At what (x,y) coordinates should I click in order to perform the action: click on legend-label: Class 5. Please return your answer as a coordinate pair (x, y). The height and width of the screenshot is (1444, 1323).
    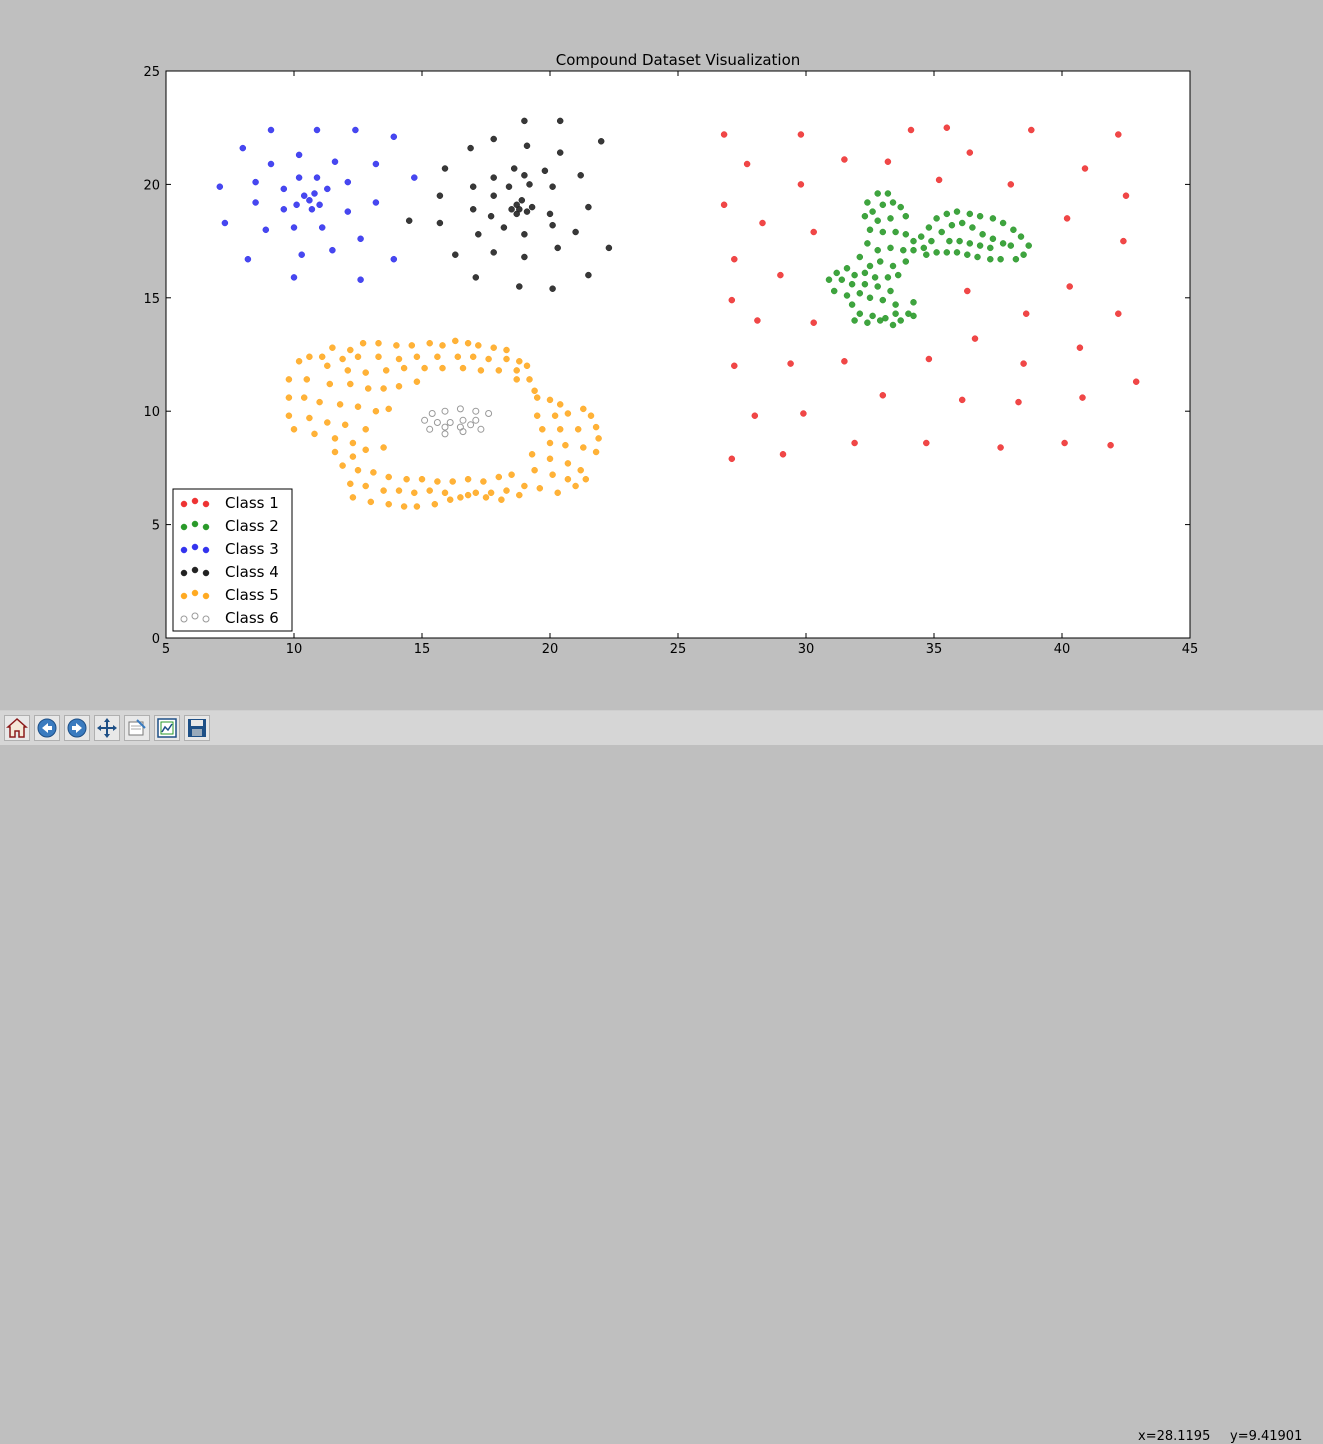
    Looking at the image, I should click on (252, 595).